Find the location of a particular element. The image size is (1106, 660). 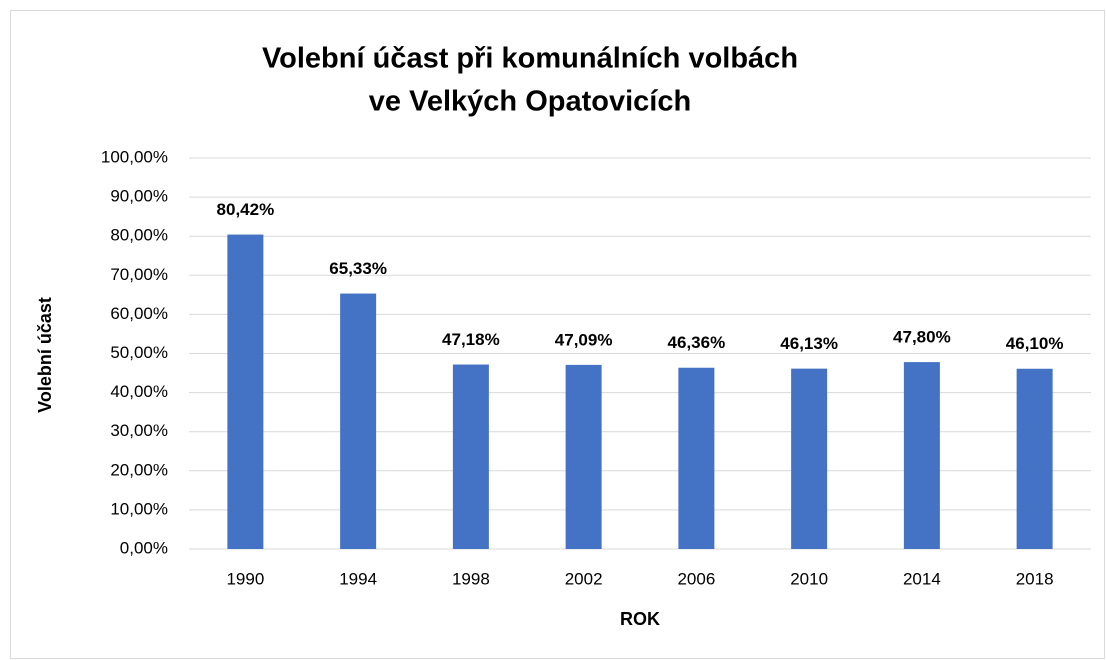

y-tick-label: 10,00% is located at coordinates (139, 508).